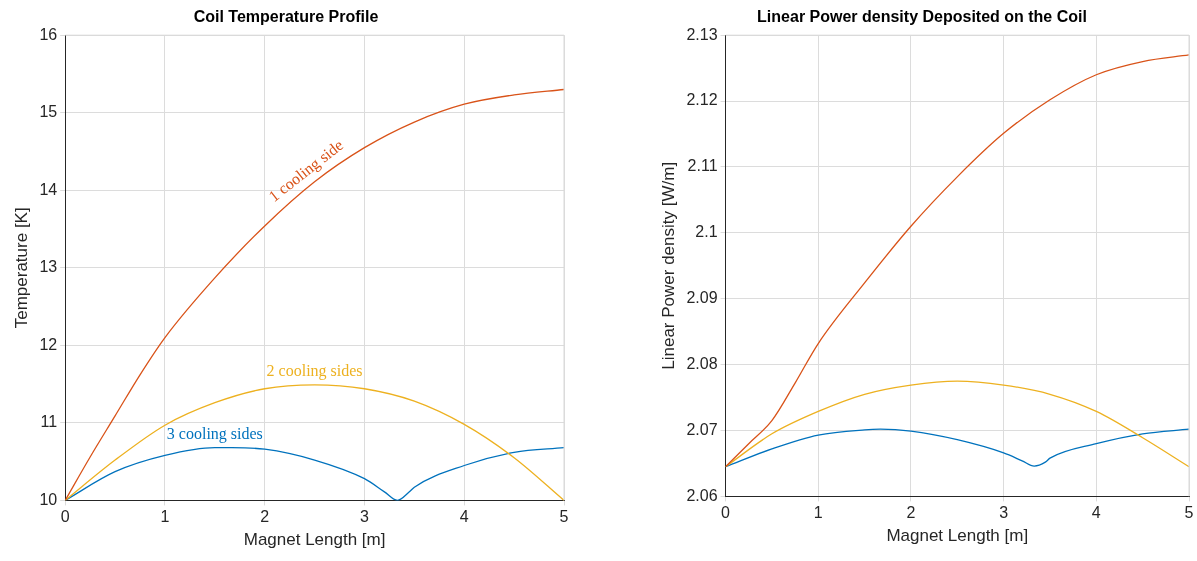 The height and width of the screenshot is (561, 1197). I want to click on y-tick-label: 2.11, so click(702, 166).